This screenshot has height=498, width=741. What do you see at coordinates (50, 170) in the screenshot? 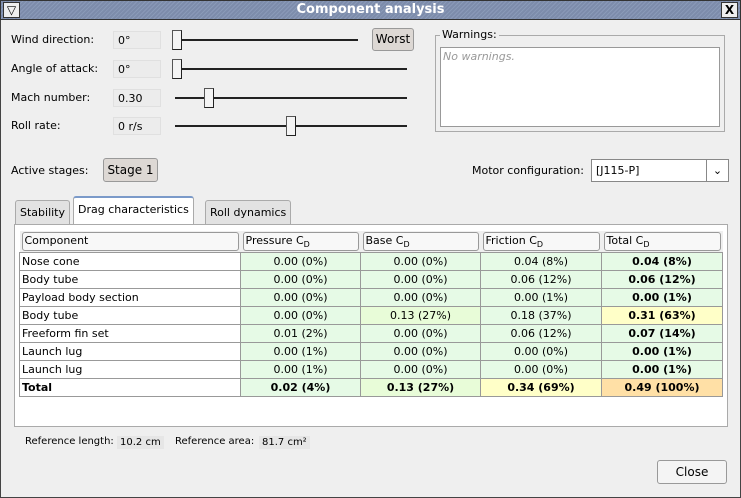
I see `active-stages-label: Active stages:` at bounding box center [50, 170].